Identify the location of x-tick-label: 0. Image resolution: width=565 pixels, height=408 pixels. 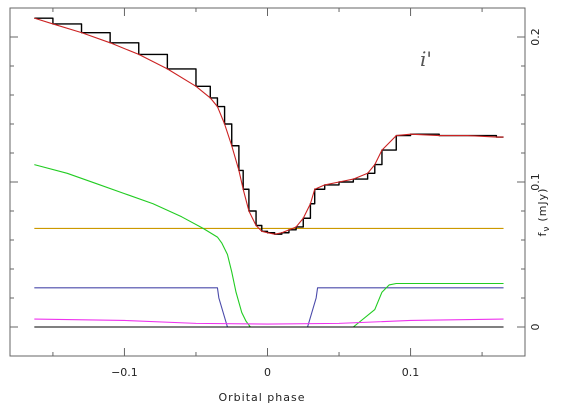
(267, 372).